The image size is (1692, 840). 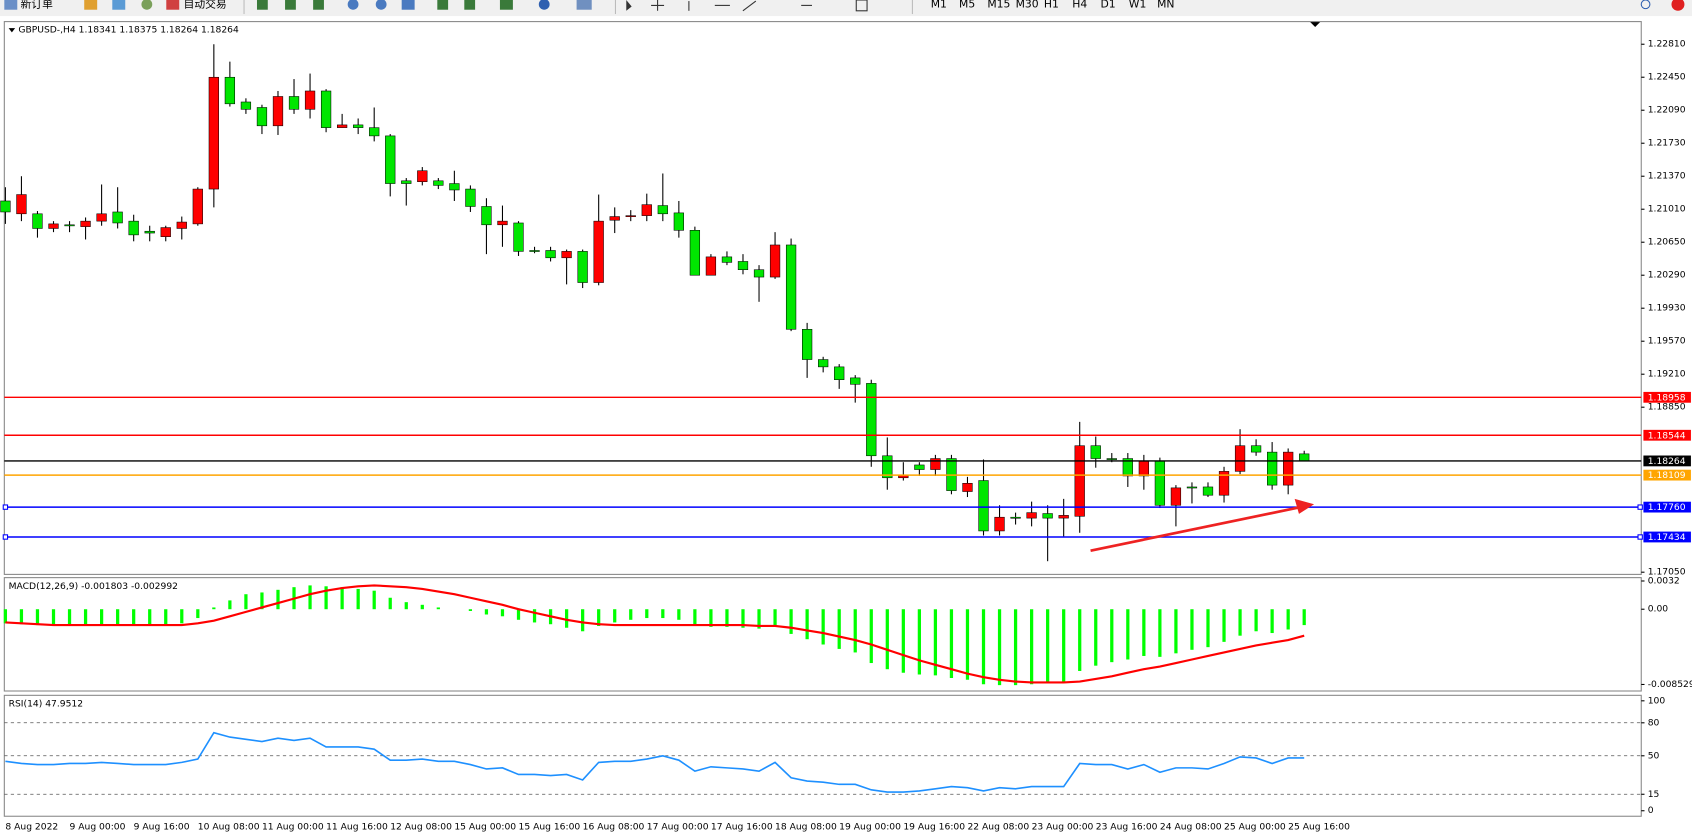 I want to click on x-tick-label: 24 Aug 08:00, so click(x=1191, y=827).